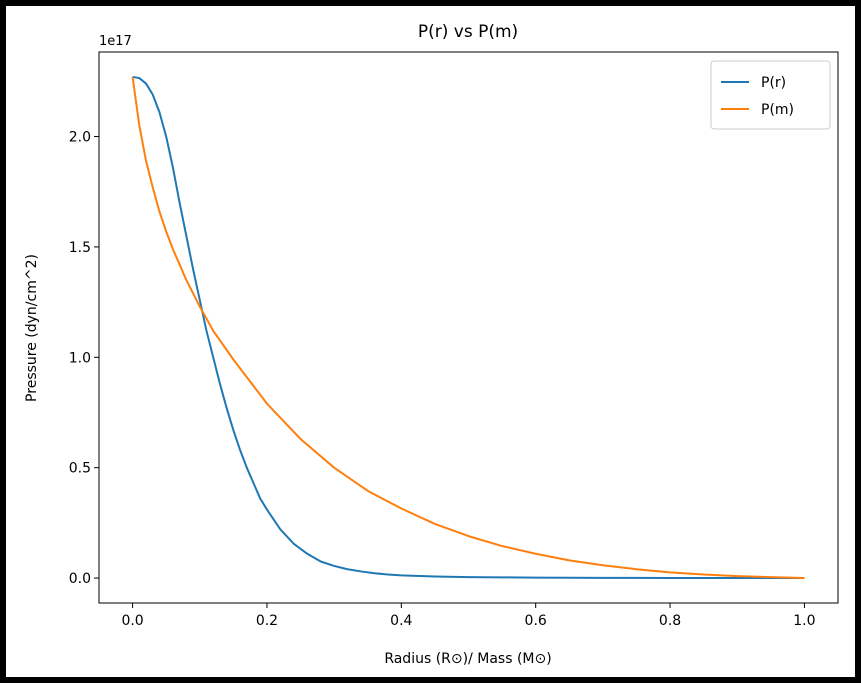 The height and width of the screenshot is (683, 861). Describe the element at coordinates (80, 138) in the screenshot. I see `y-tick-label: 2.0` at that location.